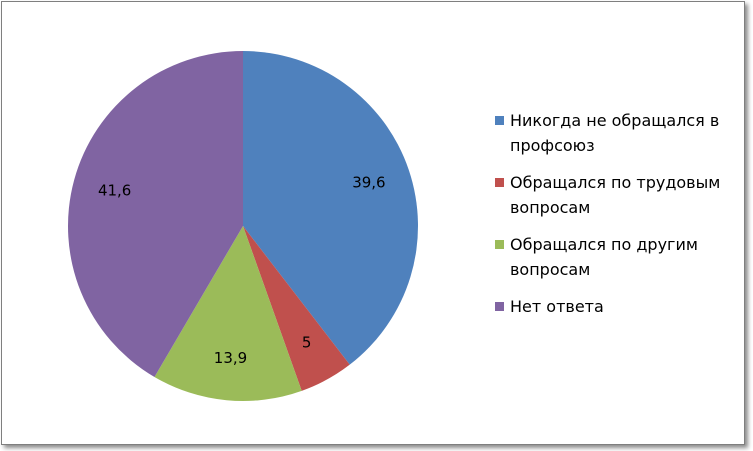  I want to click on legend-label: Обращался по другим вопросам, so click(604, 257).